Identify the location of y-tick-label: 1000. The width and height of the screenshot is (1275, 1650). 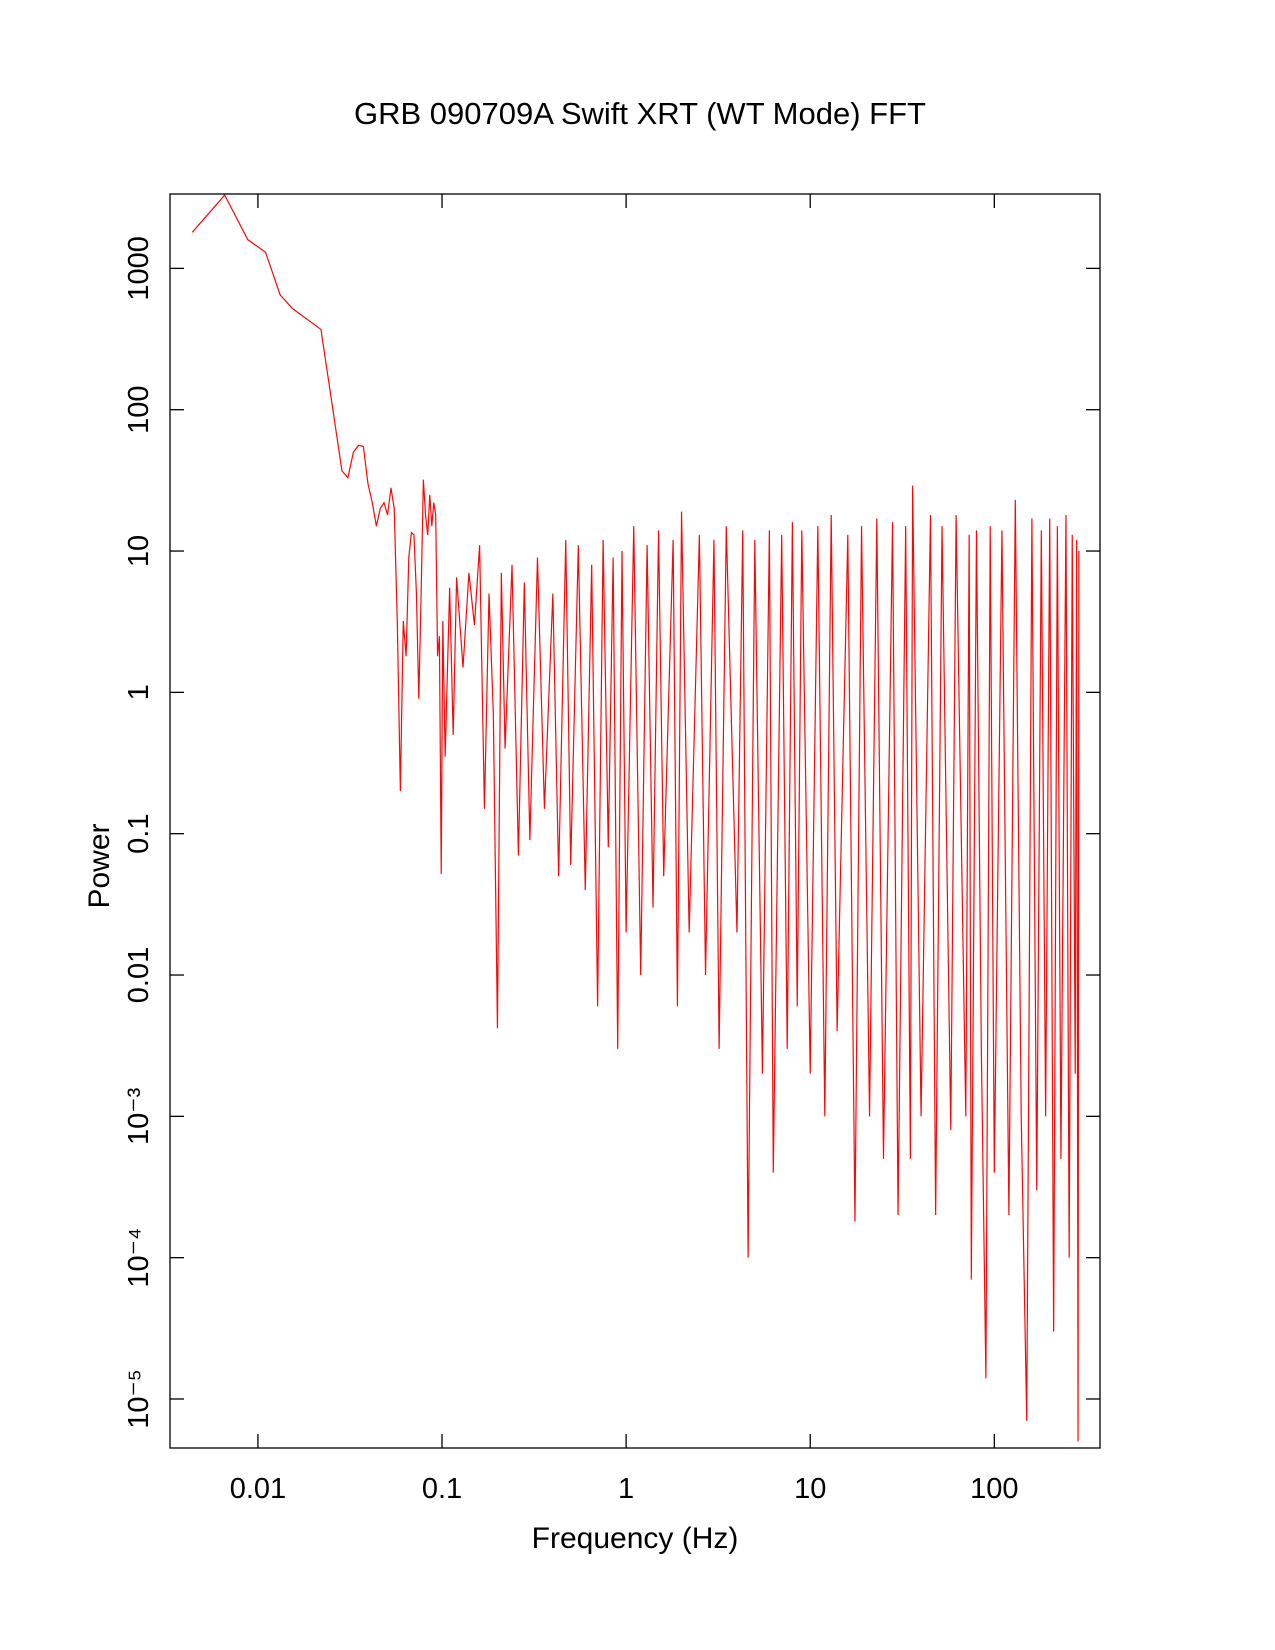
(139, 268).